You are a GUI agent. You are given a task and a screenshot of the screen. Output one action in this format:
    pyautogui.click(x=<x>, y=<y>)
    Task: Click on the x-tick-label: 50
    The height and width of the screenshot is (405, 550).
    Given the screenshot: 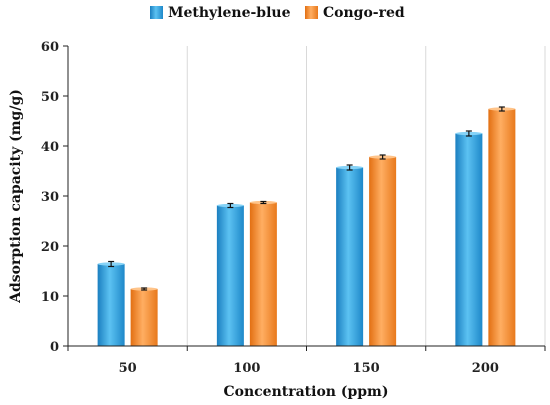 What is the action you would take?
    pyautogui.click(x=128, y=368)
    